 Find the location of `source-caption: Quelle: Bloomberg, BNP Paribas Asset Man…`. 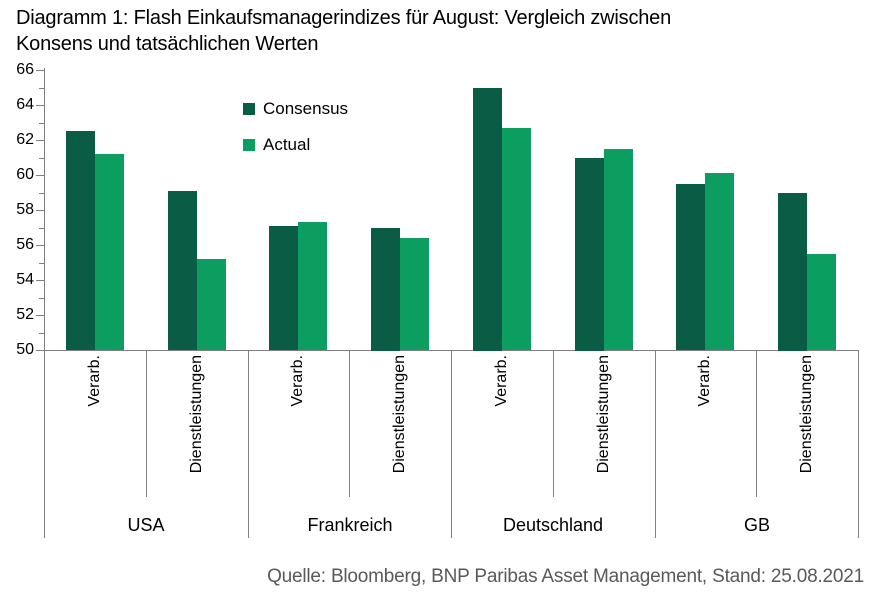

source-caption: Quelle: Bloomberg, BNP Paribas Asset Man… is located at coordinates (565, 576).